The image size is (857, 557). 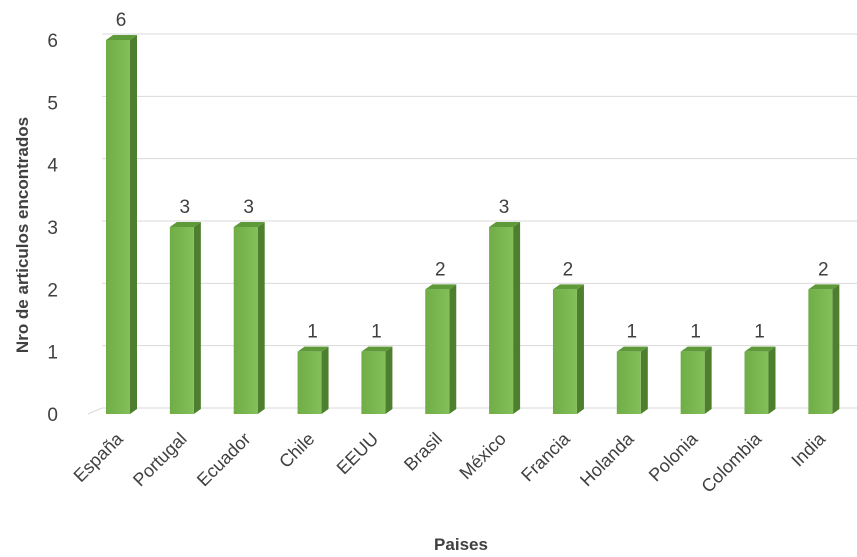 I want to click on x-axis-title: Paises, so click(x=461, y=544).